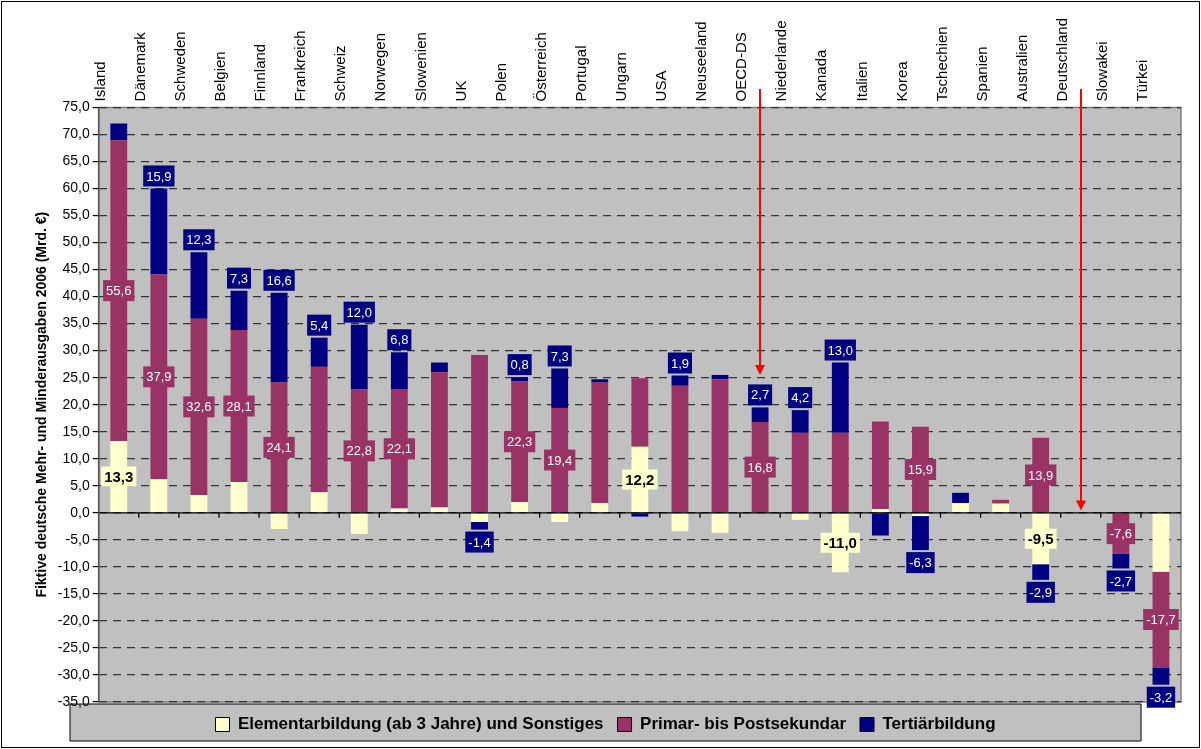  I want to click on y-tick-label: 5,0, so click(80, 484).